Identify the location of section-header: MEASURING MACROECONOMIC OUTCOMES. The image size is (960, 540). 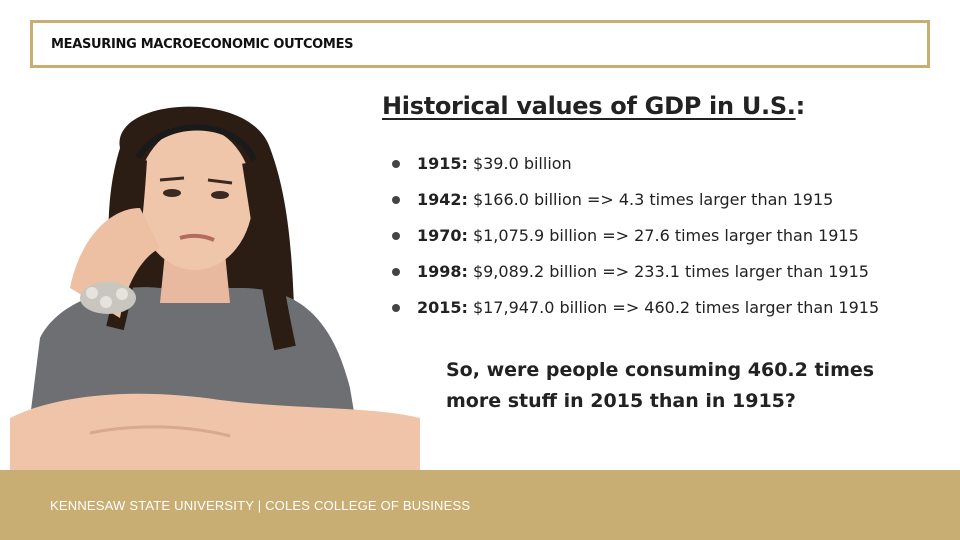
(202, 44).